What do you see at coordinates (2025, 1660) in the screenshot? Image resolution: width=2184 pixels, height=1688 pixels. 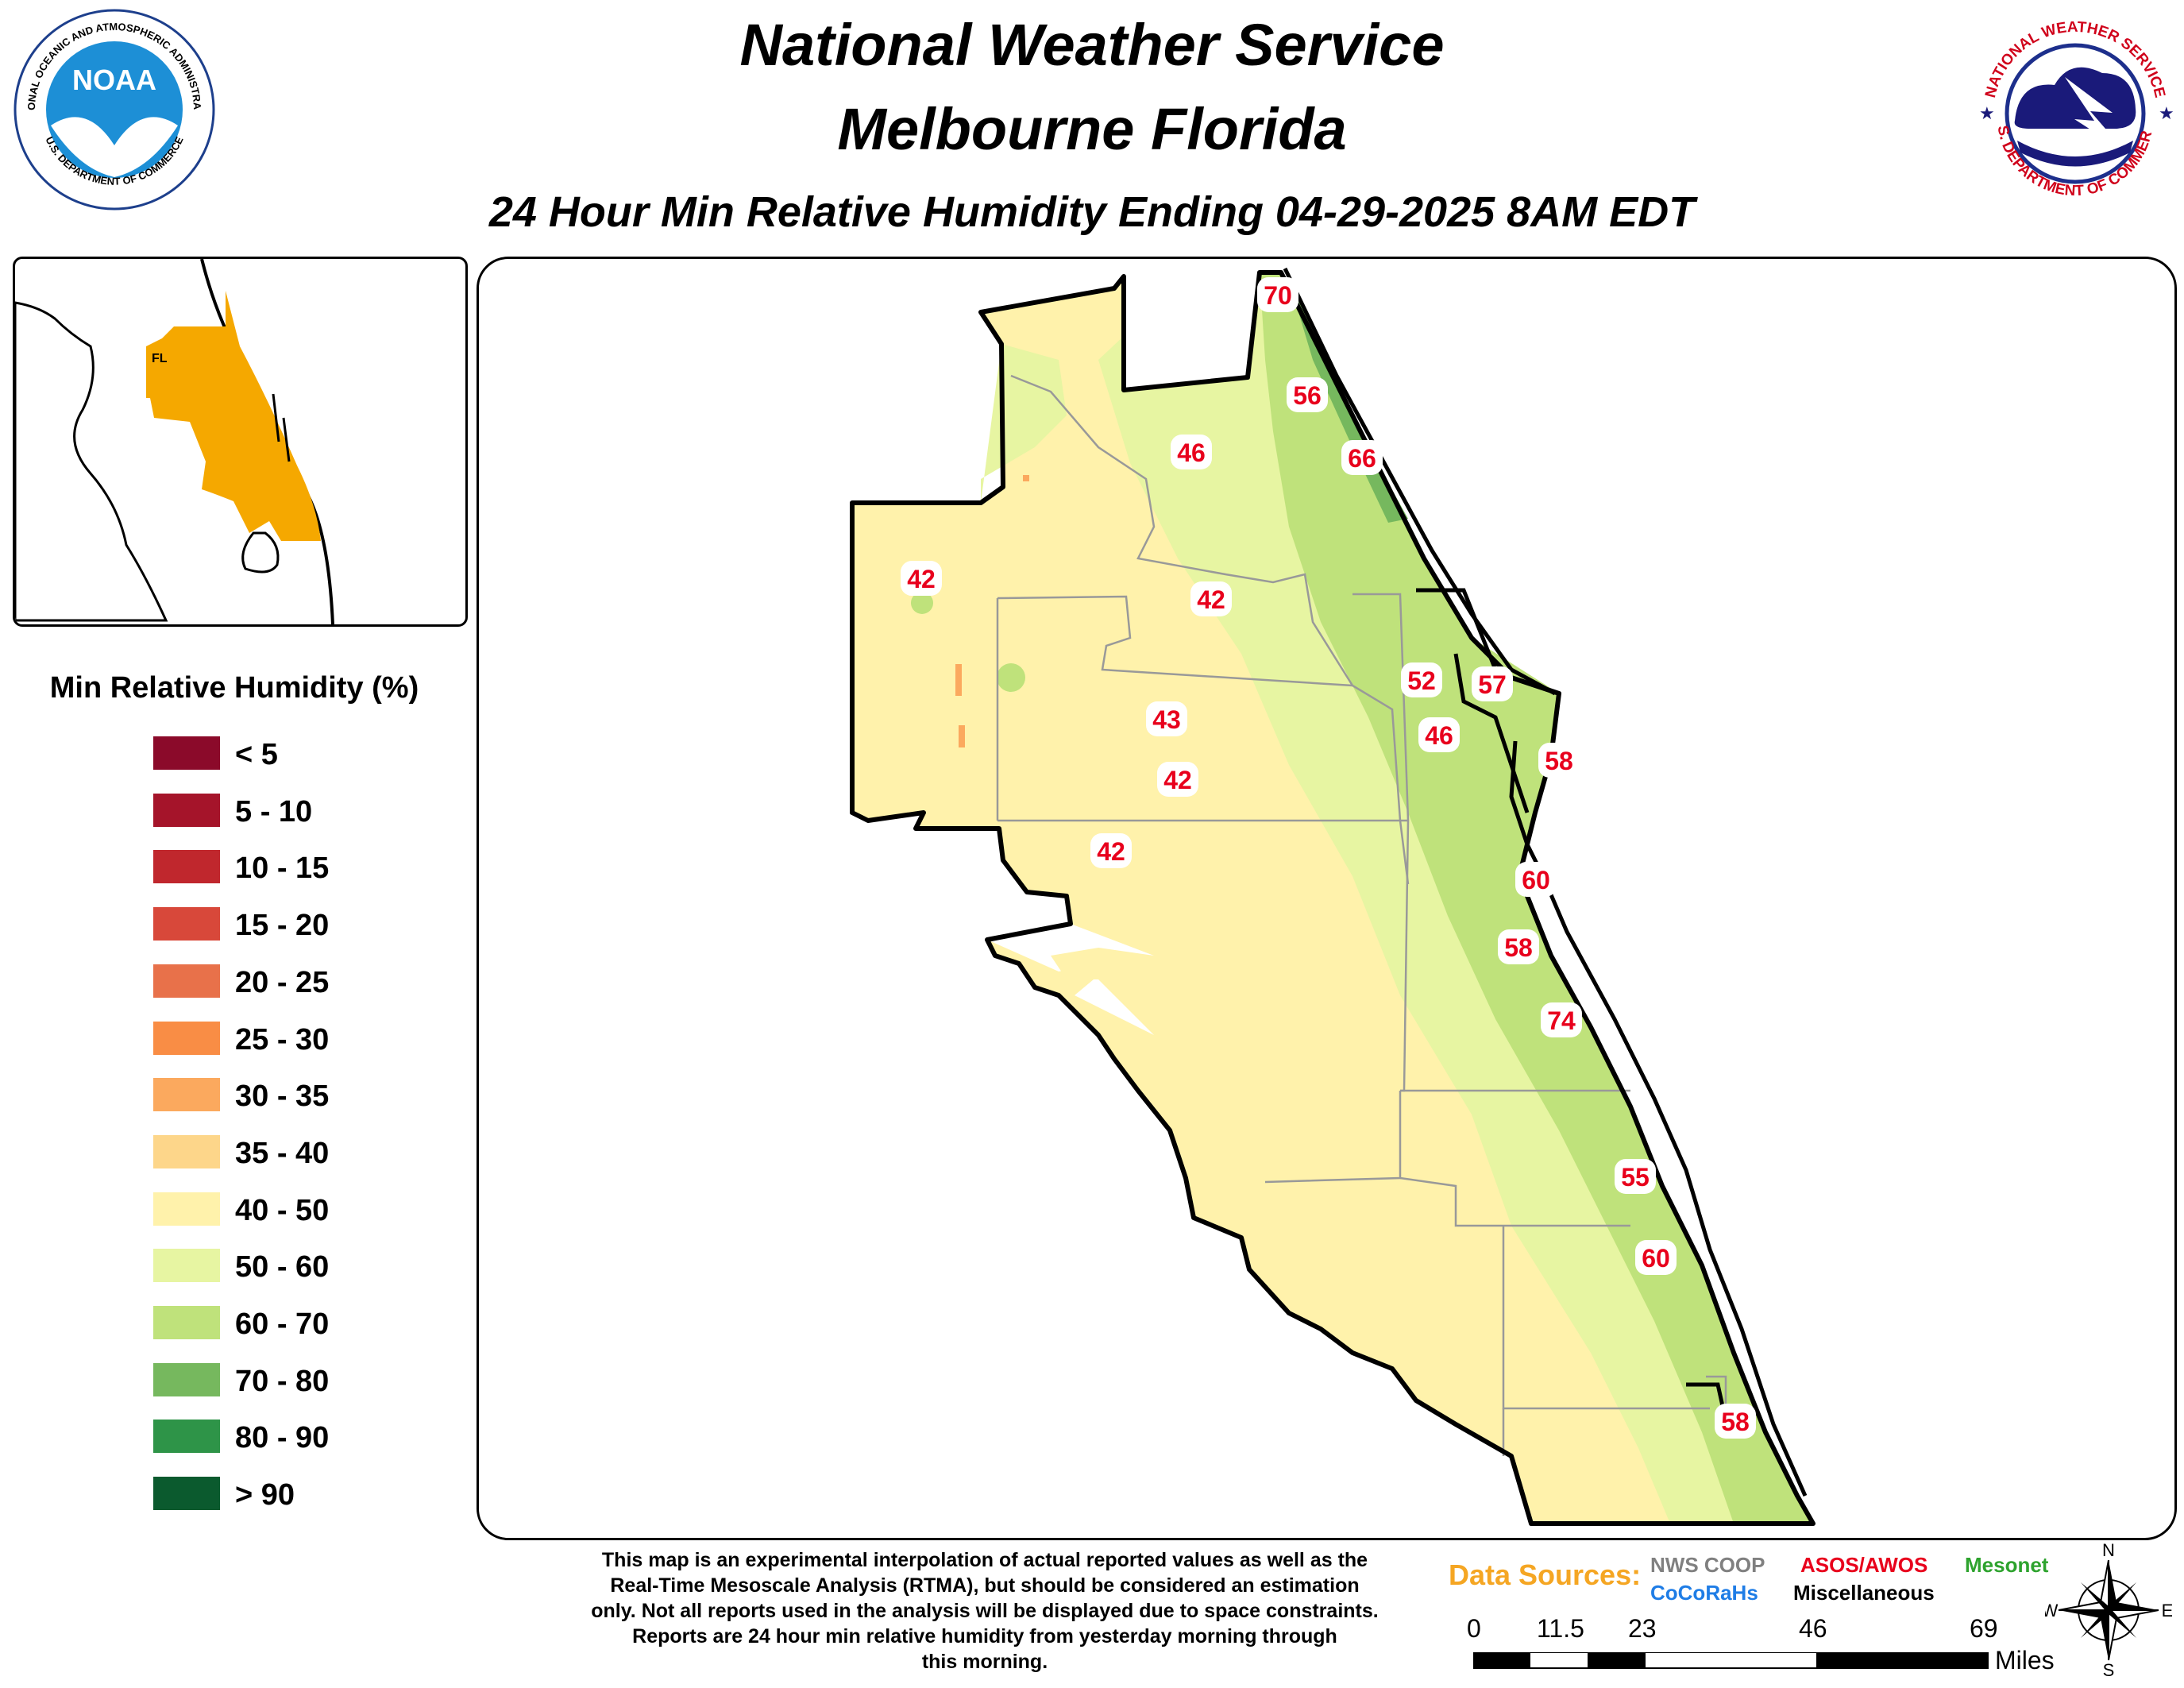 I see `scale-unit: Miles` at bounding box center [2025, 1660].